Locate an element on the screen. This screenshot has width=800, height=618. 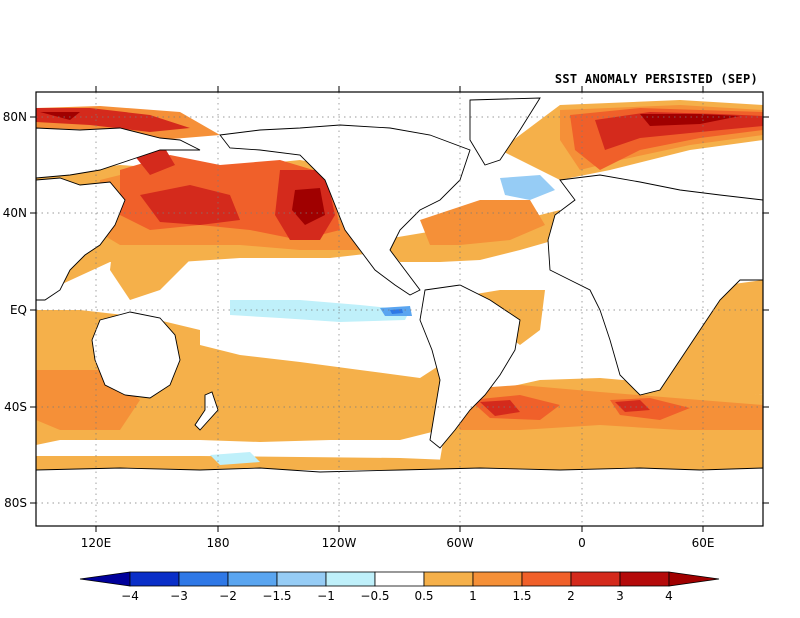
legend-tick-label: −2 is located at coordinates (228, 596).